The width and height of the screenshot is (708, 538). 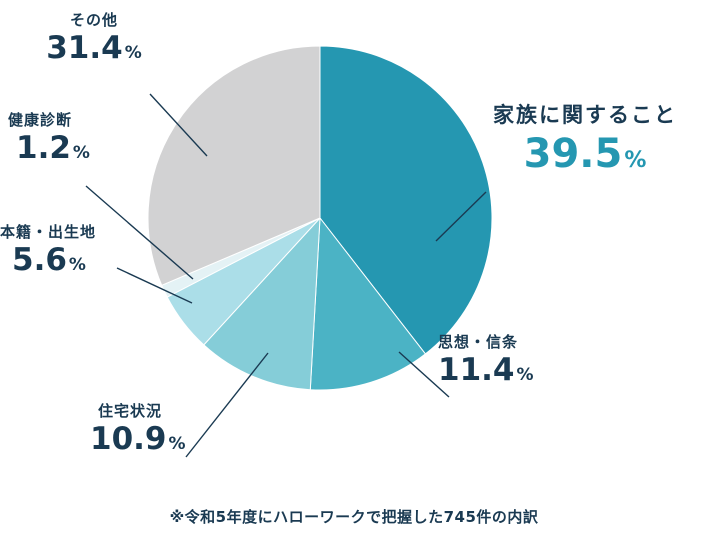 What do you see at coordinates (40, 120) in the screenshot?
I see `label-health-check-name: 健康診断` at bounding box center [40, 120].